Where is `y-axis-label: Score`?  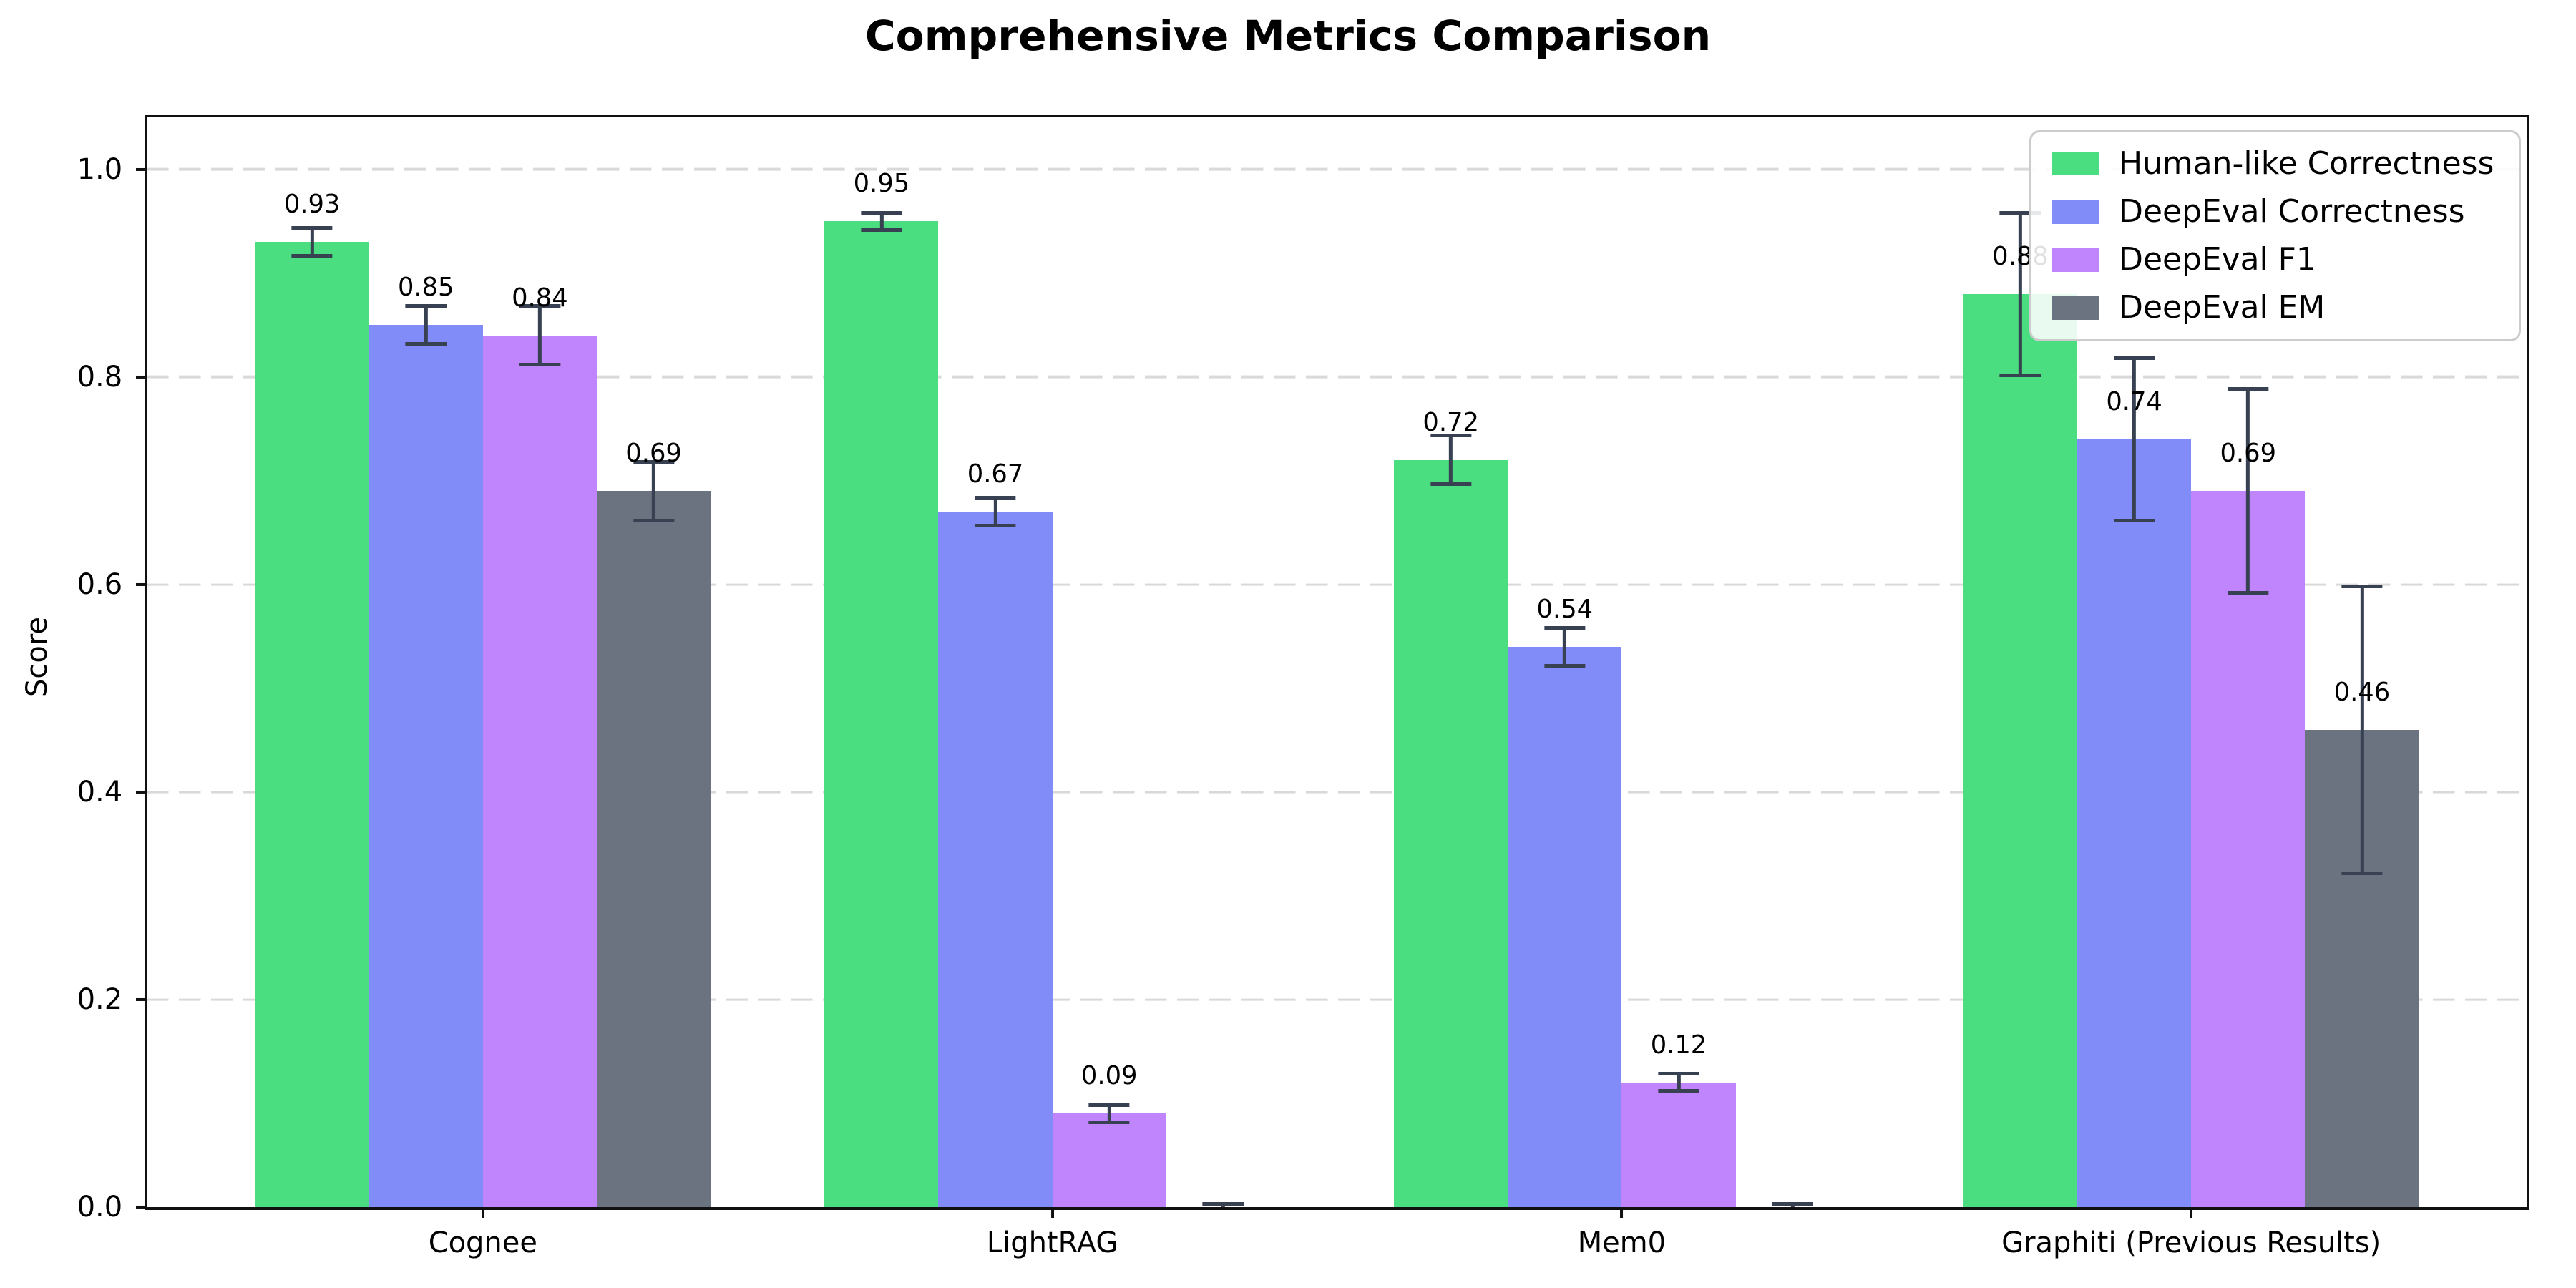
y-axis-label: Score is located at coordinates (37, 657).